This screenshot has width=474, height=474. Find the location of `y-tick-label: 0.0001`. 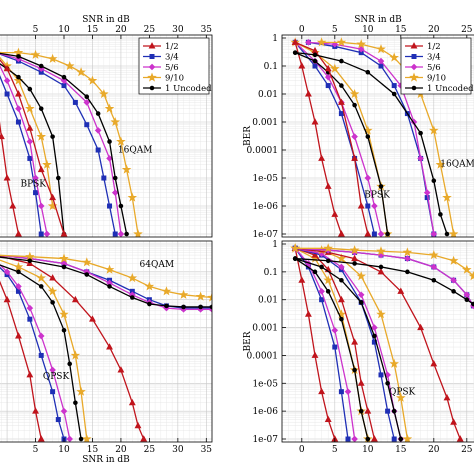

y-tick-label: 0.0001 is located at coordinates (263, 151).